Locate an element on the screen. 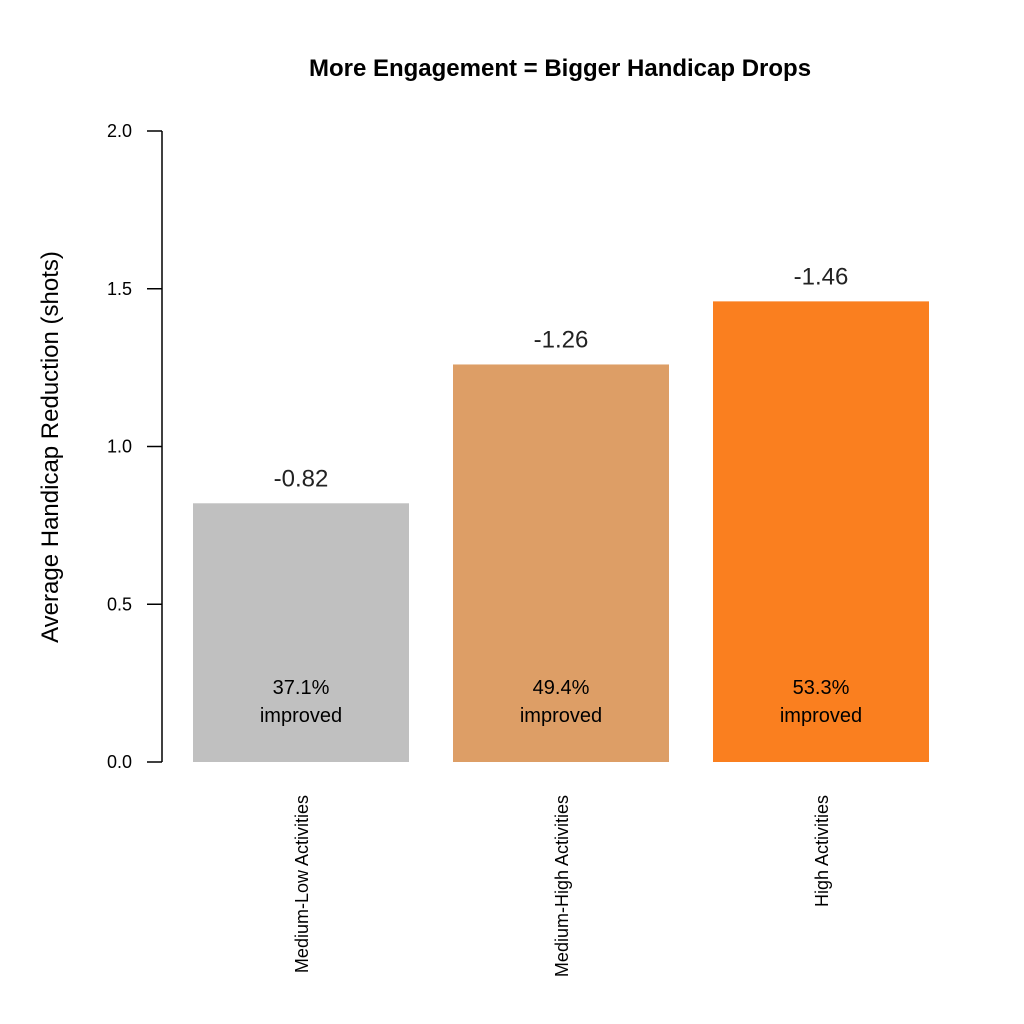 The image size is (1024, 1024). y-axis: 0.0 0.5 1.0 1.5 2.0 is located at coordinates (135, 446).